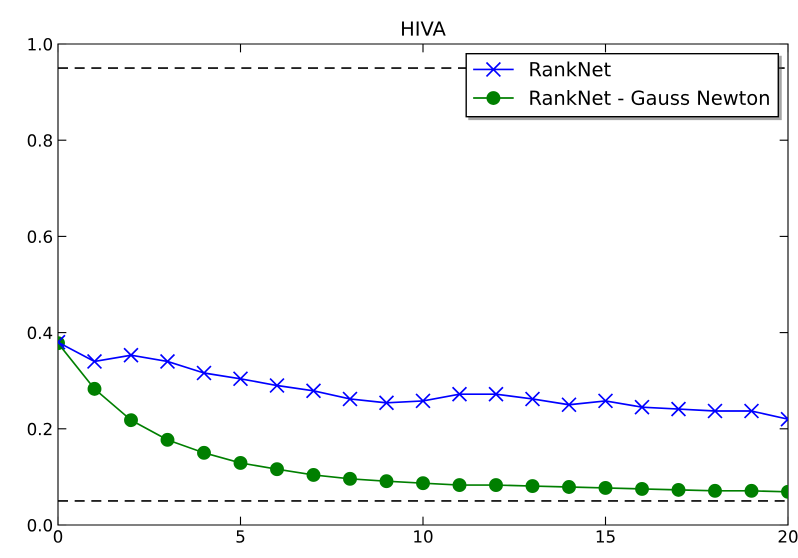 This screenshot has width=798, height=558. Describe the element at coordinates (605, 536) in the screenshot. I see `x-tick-label: 15` at that location.